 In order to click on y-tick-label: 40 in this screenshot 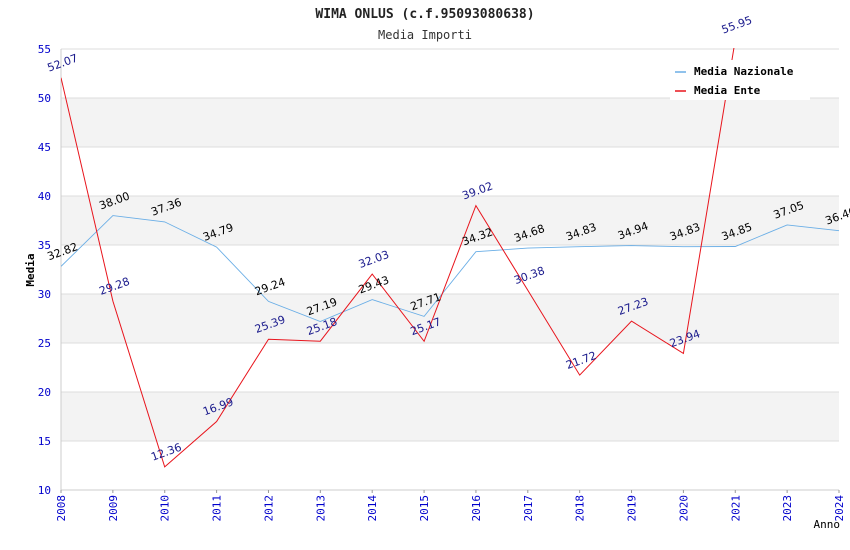, I will do `click(44, 196)`.